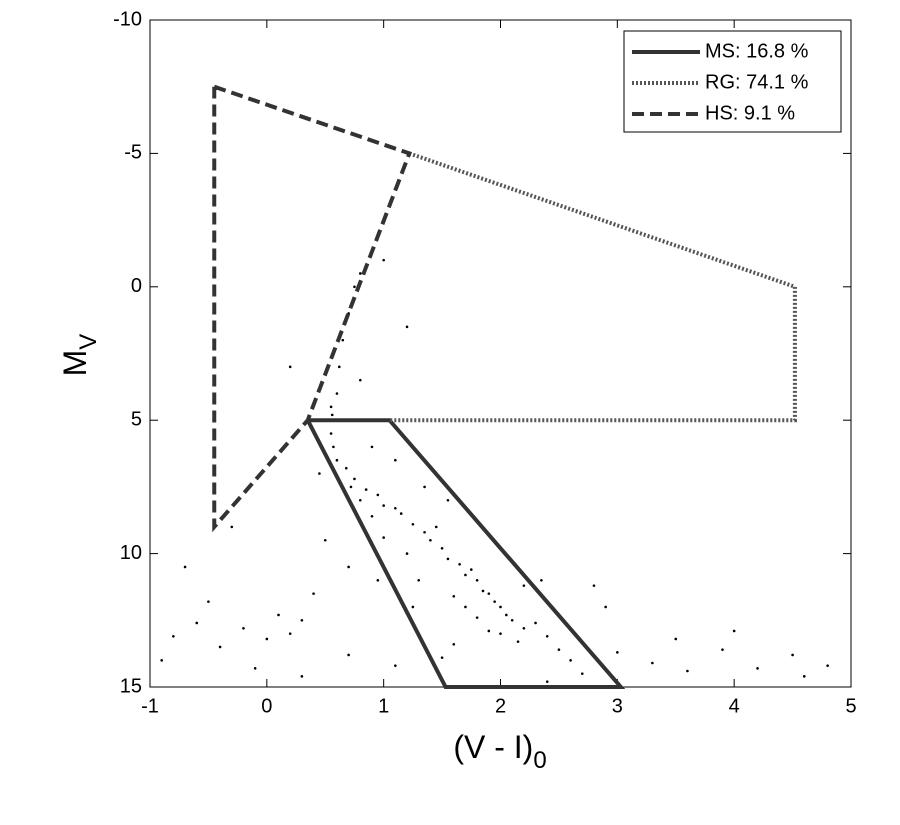 The image size is (900, 825). I want to click on x-axis-label: (V - I)0, so click(499, 751).